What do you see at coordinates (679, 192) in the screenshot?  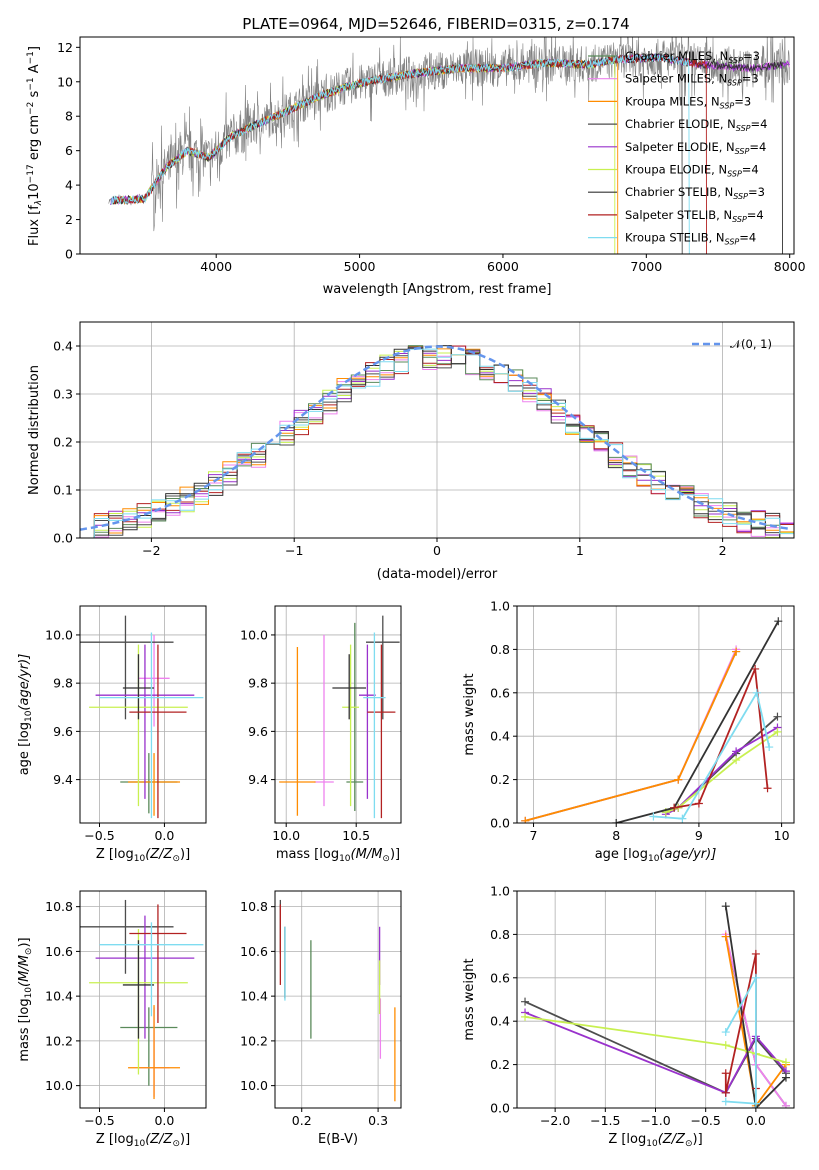 I see `legend-entry-text: Chabrier STELIB, N` at bounding box center [679, 192].